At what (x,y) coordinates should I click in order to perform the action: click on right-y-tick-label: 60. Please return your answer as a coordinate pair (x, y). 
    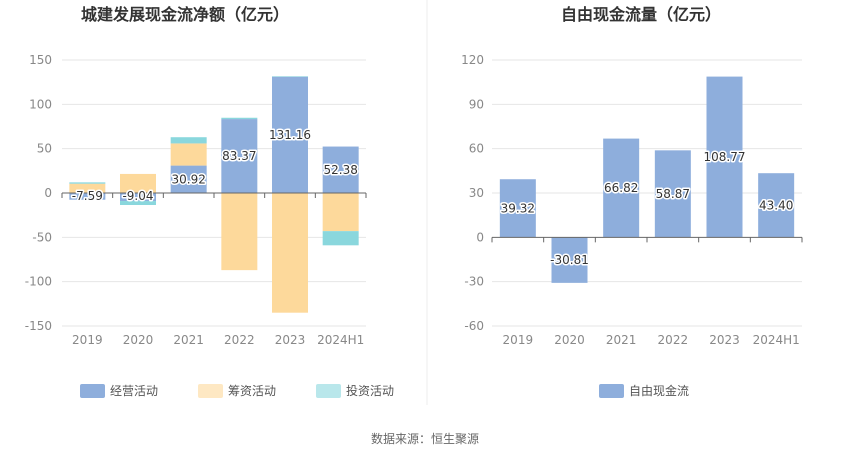
    Looking at the image, I should click on (476, 149).